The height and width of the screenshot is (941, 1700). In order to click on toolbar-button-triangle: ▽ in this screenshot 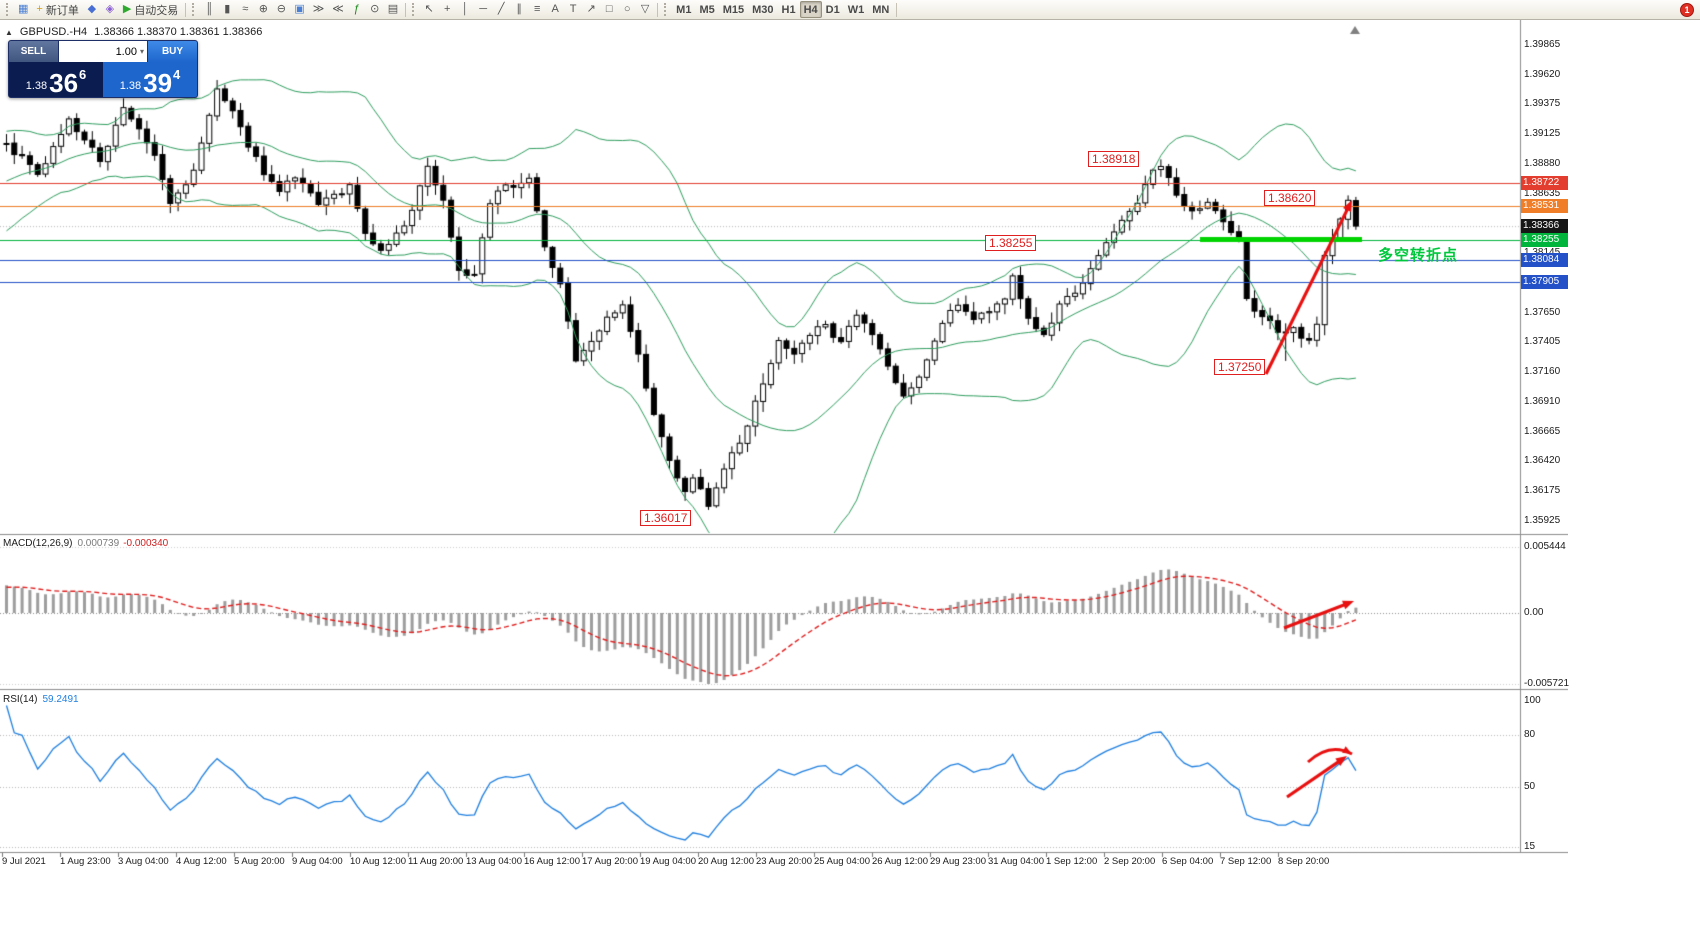, I will do `click(645, 9)`.